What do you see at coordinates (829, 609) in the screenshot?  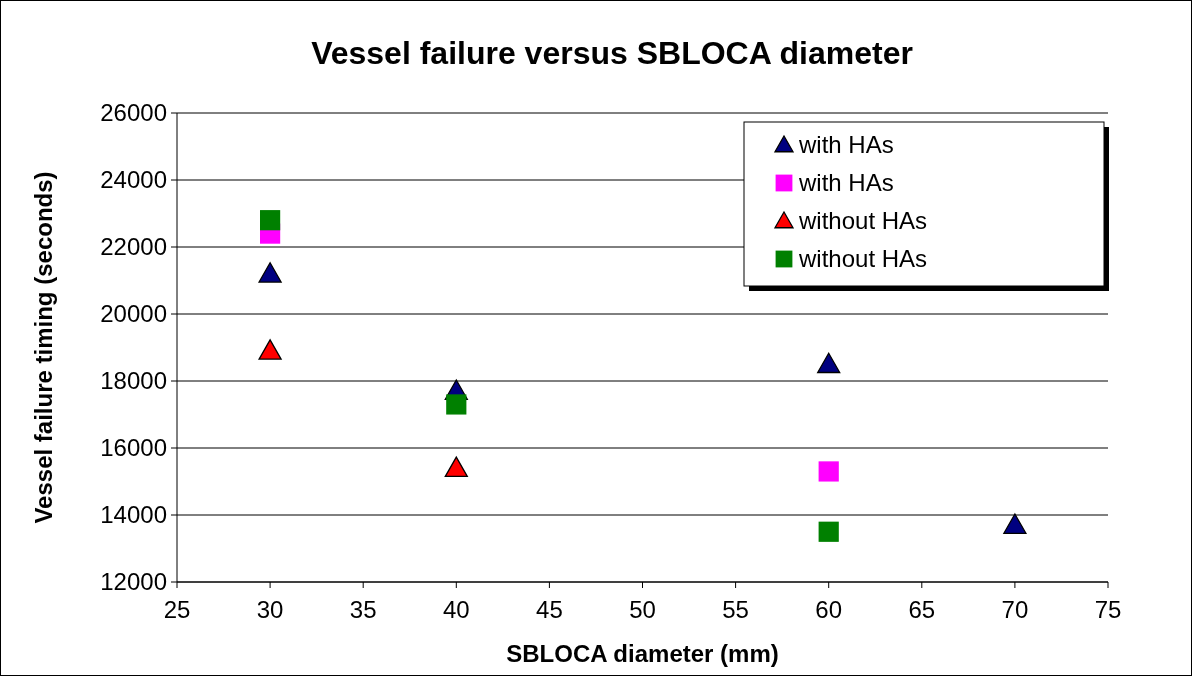 I see `x-tick-label: 60` at bounding box center [829, 609].